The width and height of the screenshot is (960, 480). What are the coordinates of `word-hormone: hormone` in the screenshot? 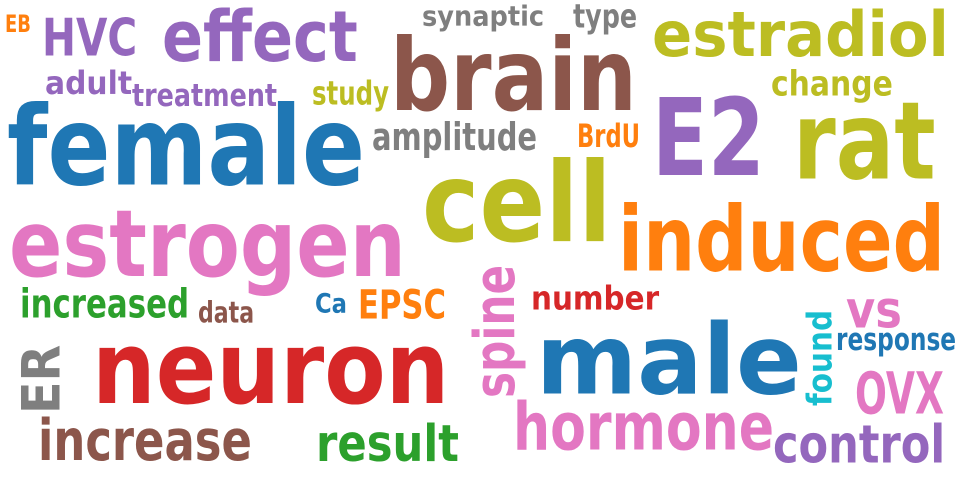 It's located at (644, 427).